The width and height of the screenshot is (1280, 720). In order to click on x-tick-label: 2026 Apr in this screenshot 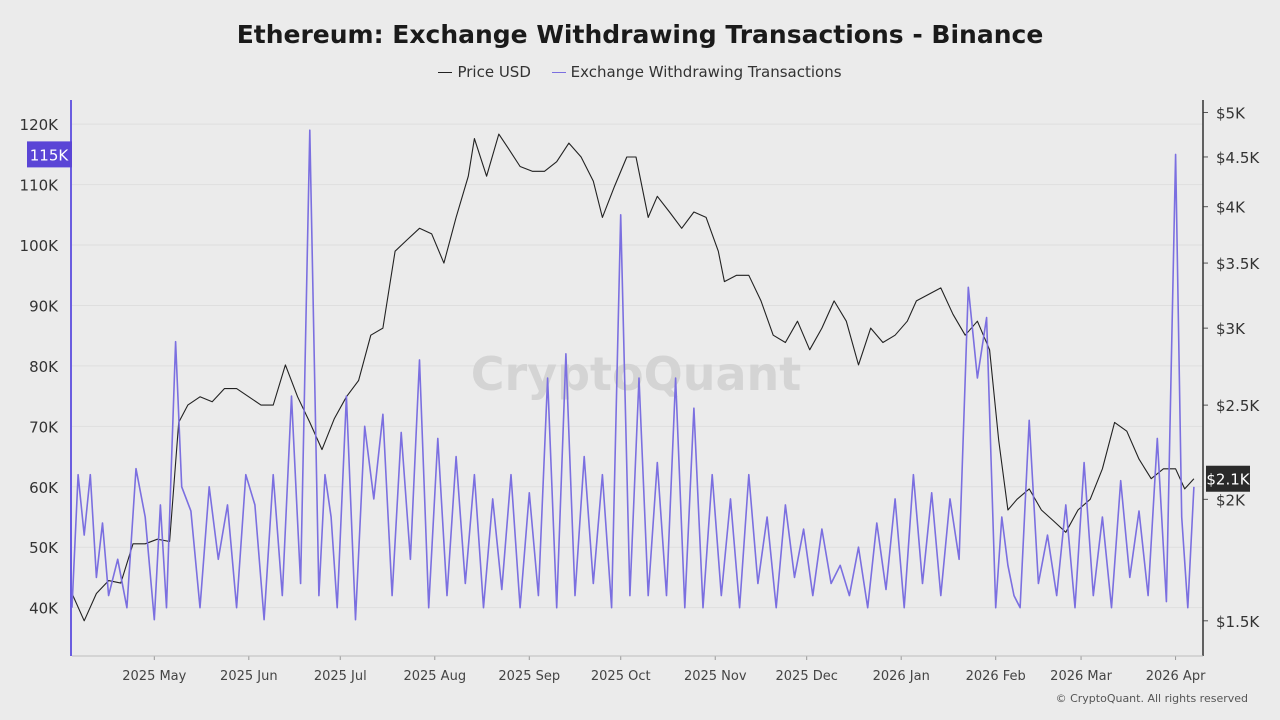, I will do `click(1176, 676)`.